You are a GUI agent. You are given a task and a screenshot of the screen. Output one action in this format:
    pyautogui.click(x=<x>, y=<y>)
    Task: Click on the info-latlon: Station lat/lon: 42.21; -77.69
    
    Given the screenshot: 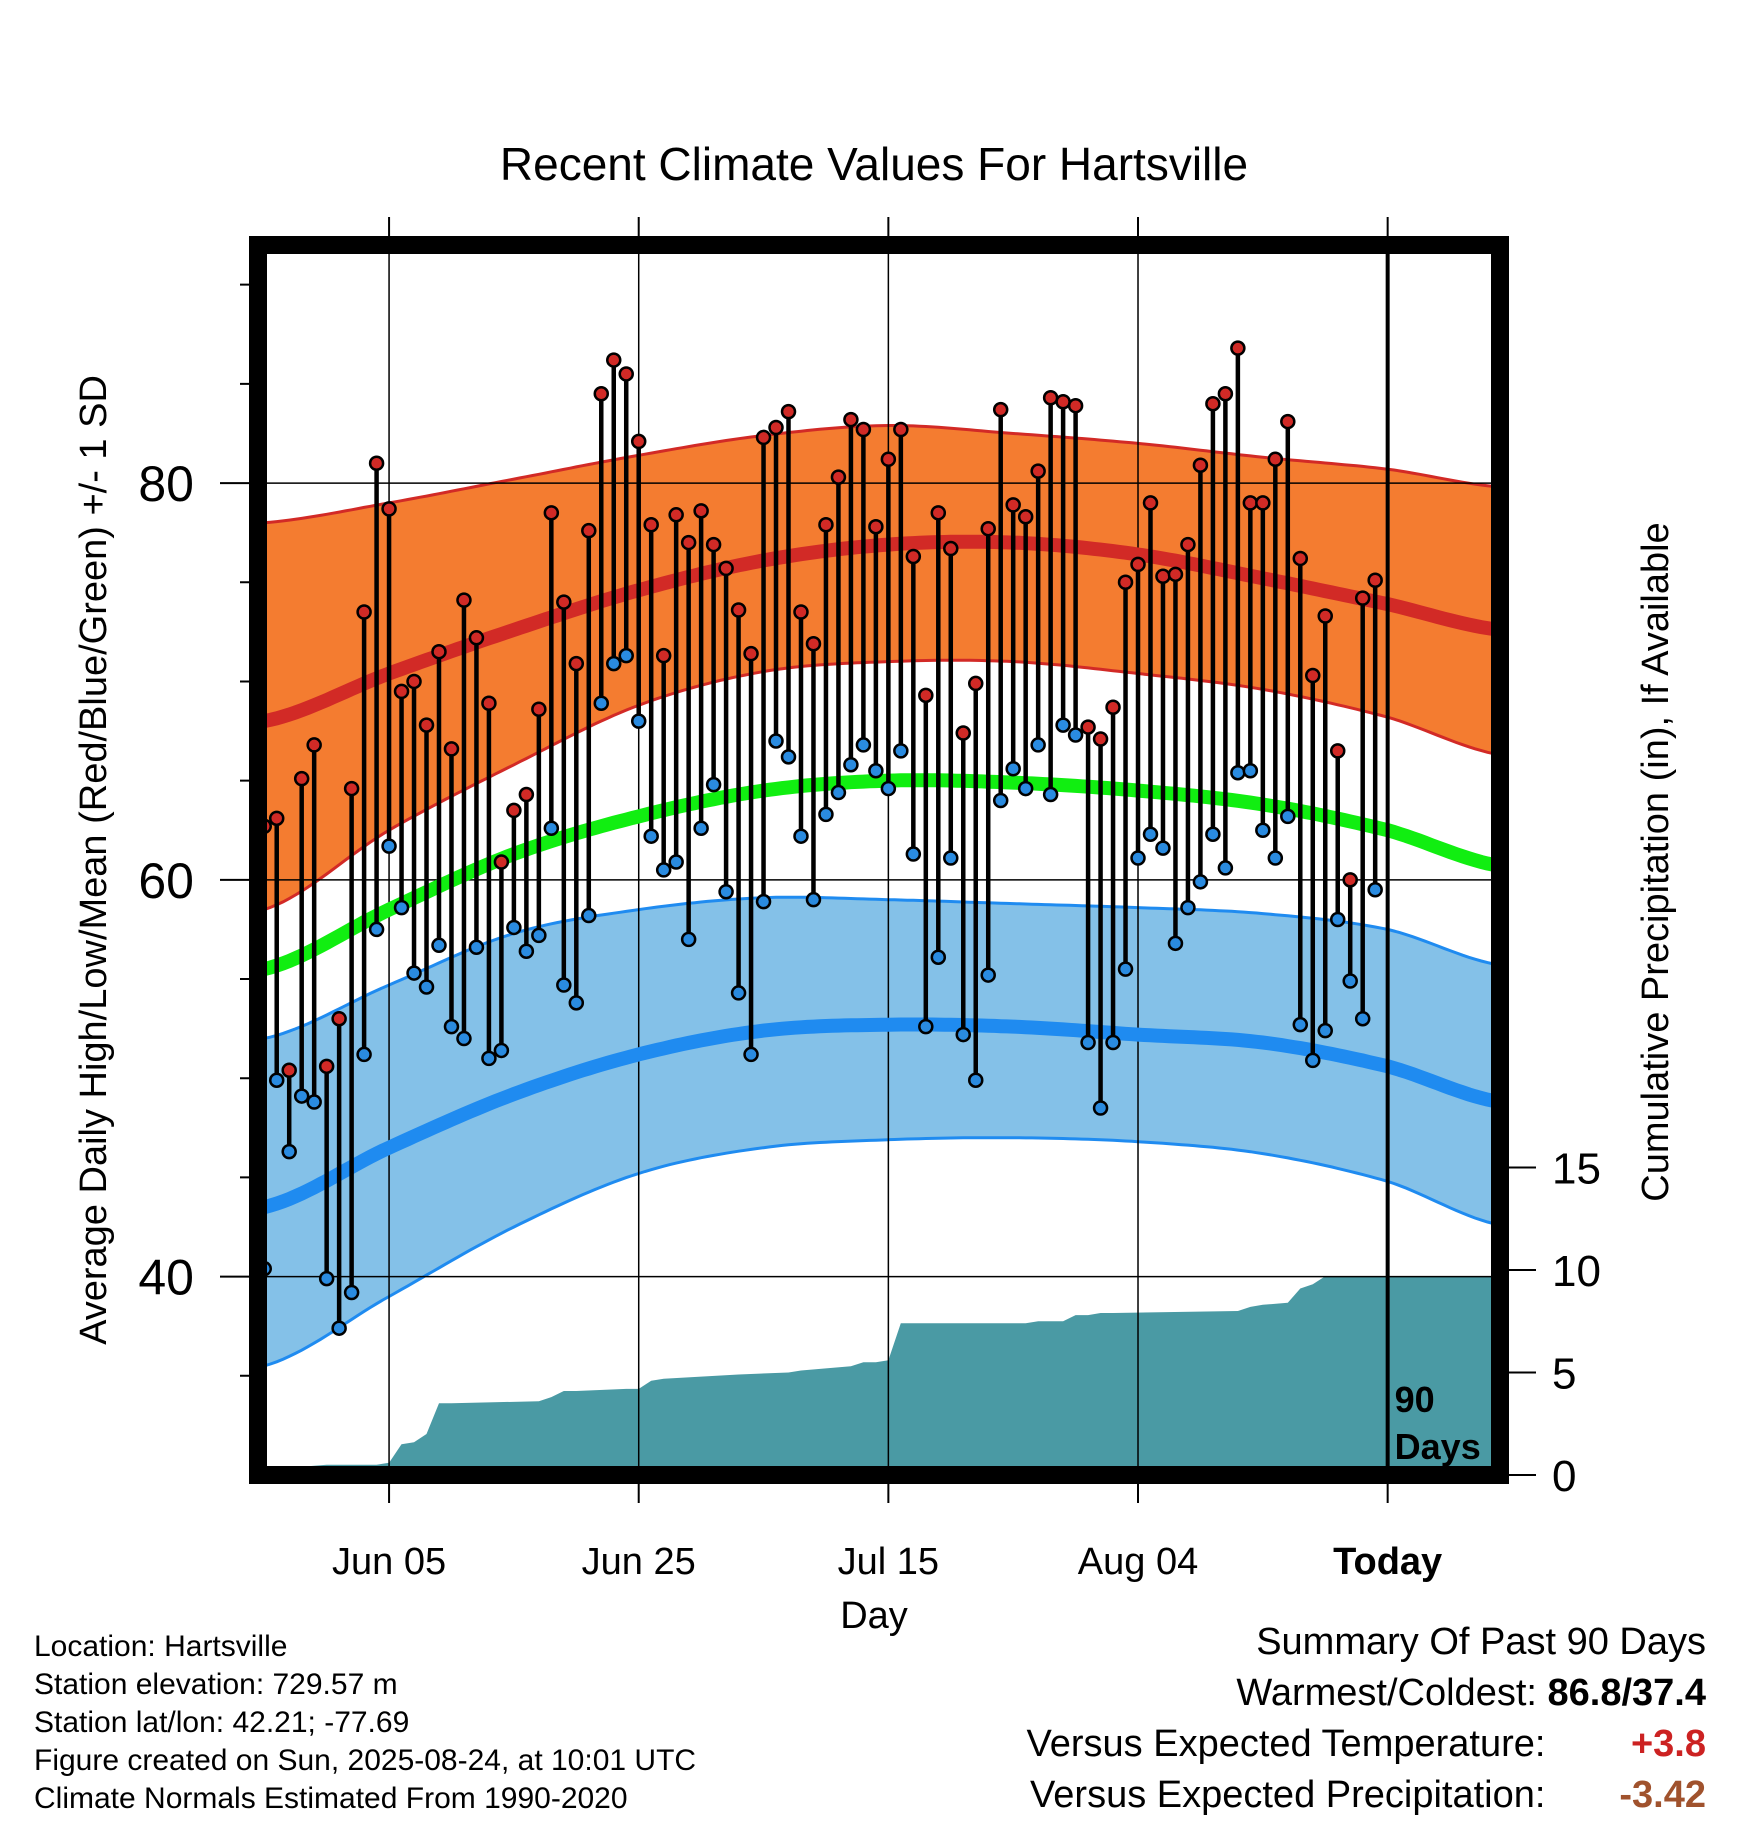 What is the action you would take?
    pyautogui.click(x=222, y=1722)
    